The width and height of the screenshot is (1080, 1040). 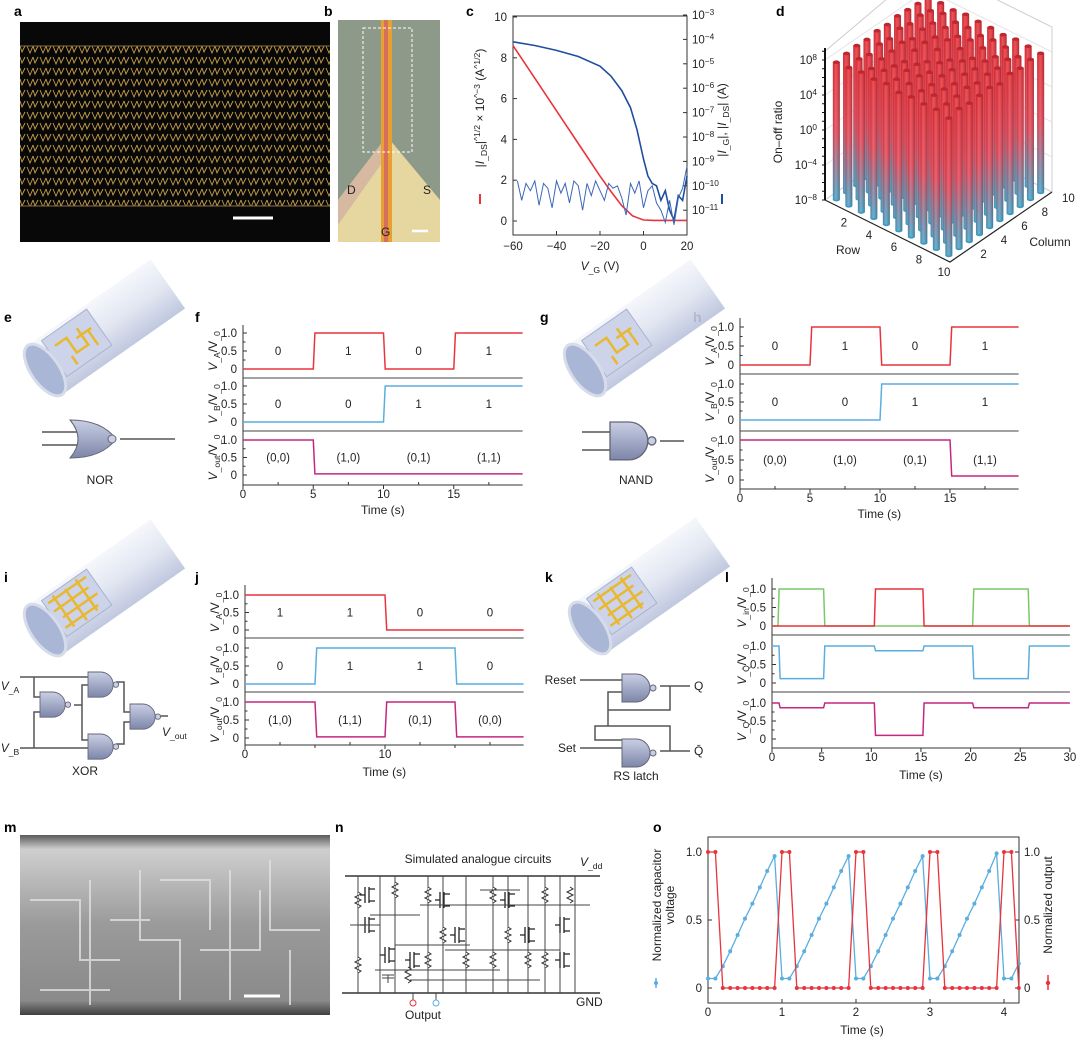 I want to click on panel-label-n: n, so click(x=339, y=827).